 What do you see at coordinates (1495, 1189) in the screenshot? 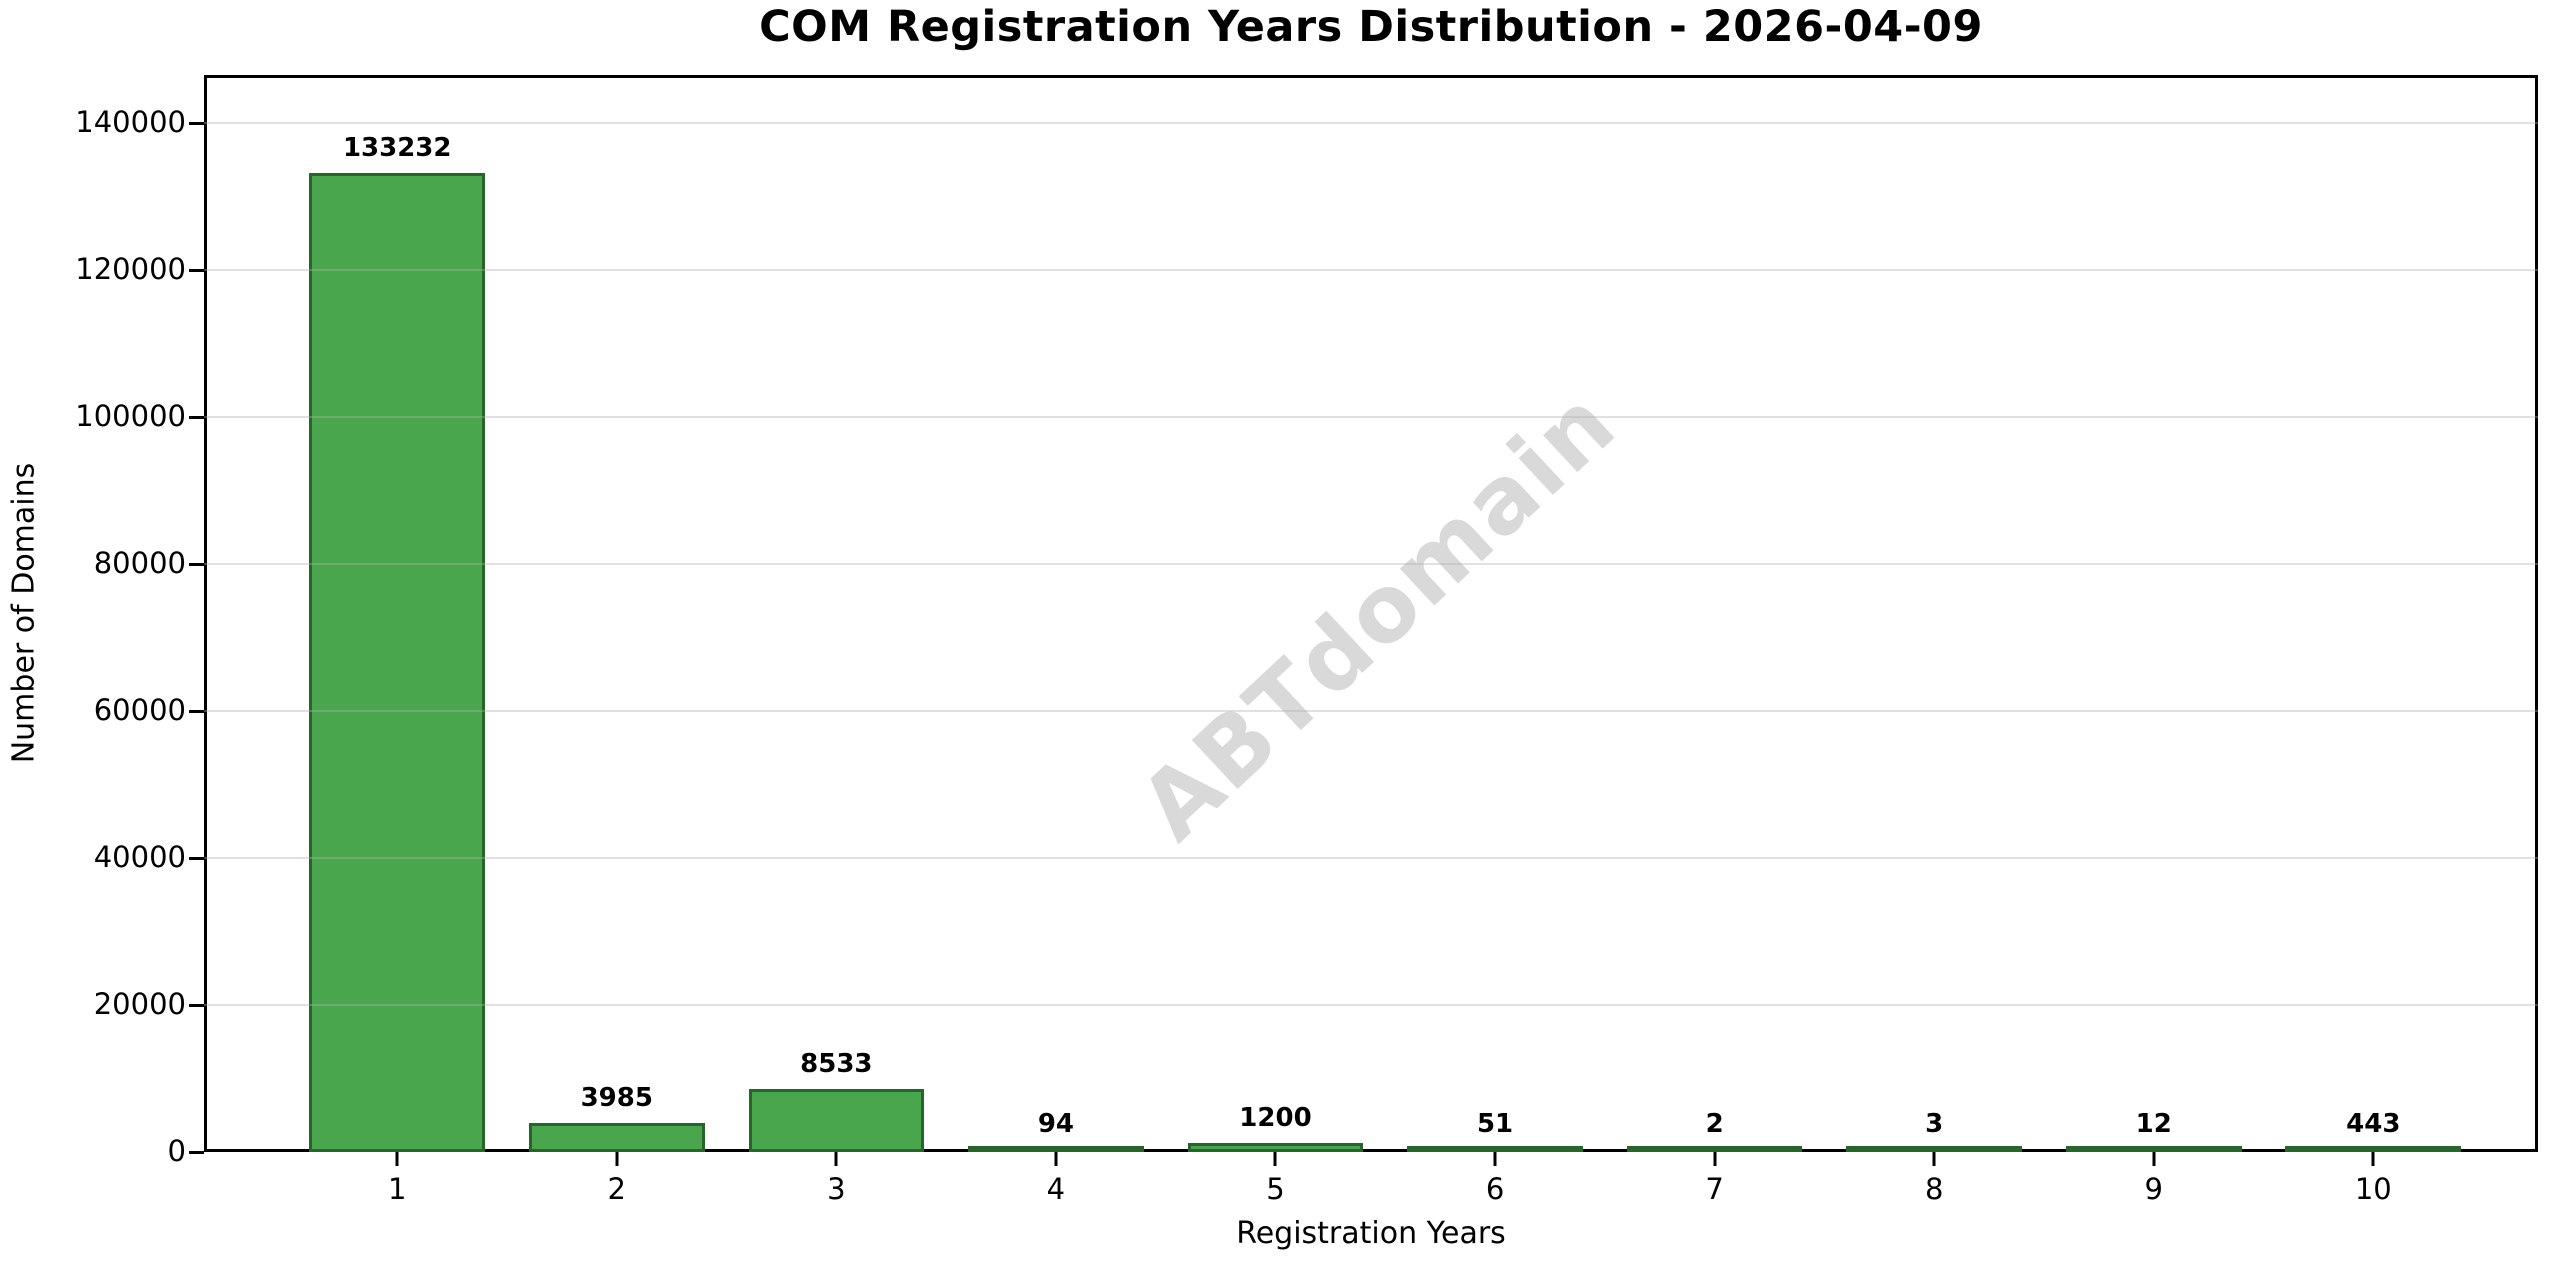
I see `x-tick-label-6: 6` at bounding box center [1495, 1189].